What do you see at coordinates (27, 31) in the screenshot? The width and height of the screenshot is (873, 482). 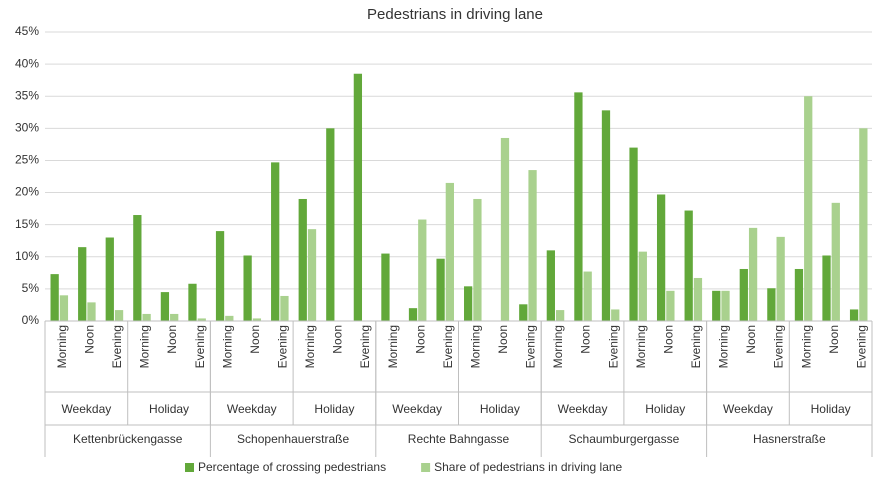 I see `y-tick-label: 45%` at bounding box center [27, 31].